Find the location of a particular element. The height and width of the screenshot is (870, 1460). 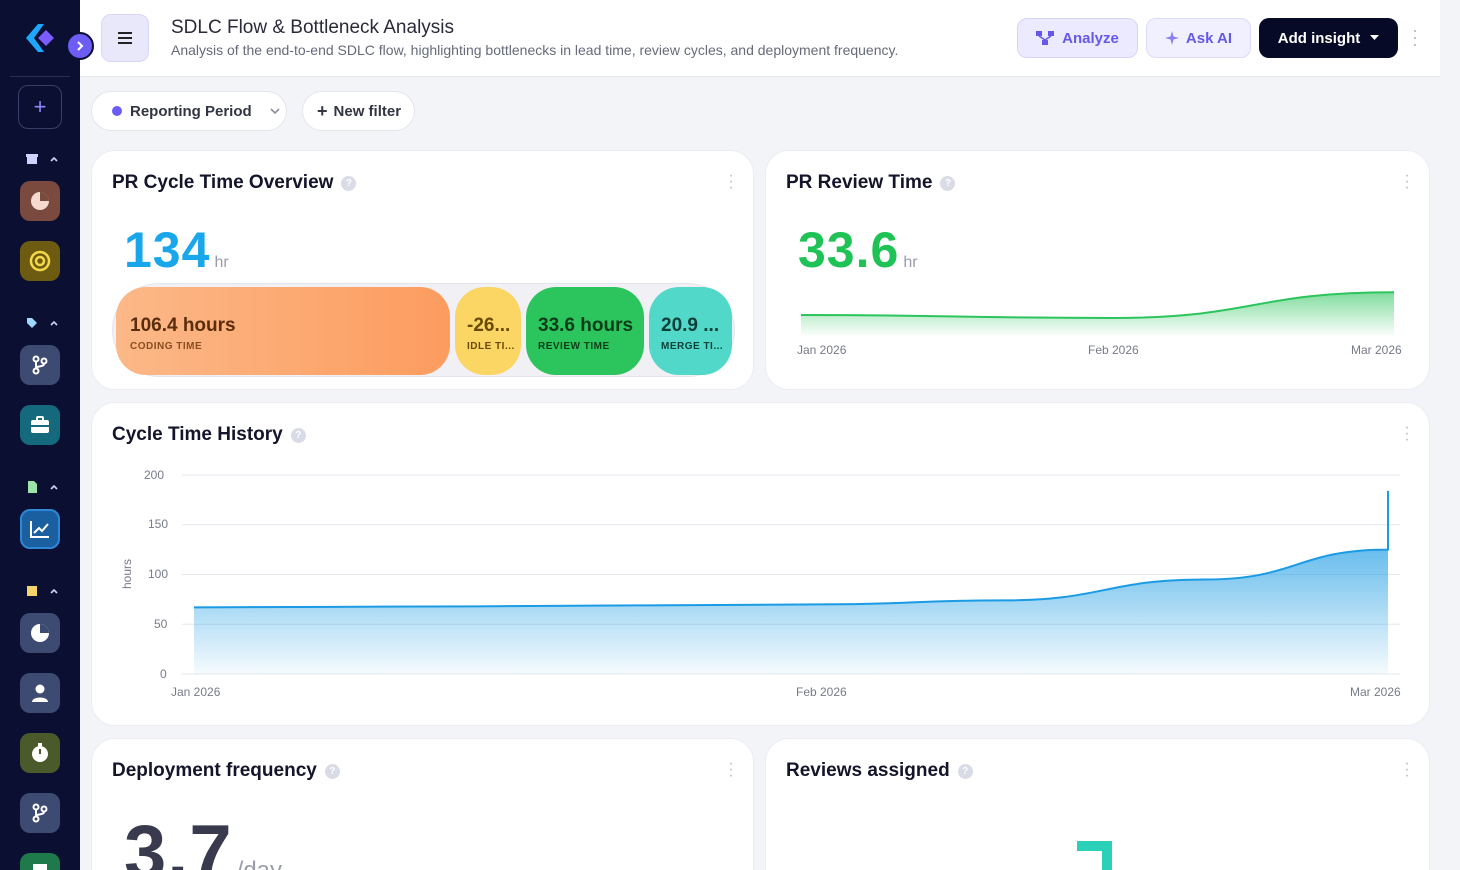

reporting-period-filter: Reporting Period is located at coordinates (189, 111).